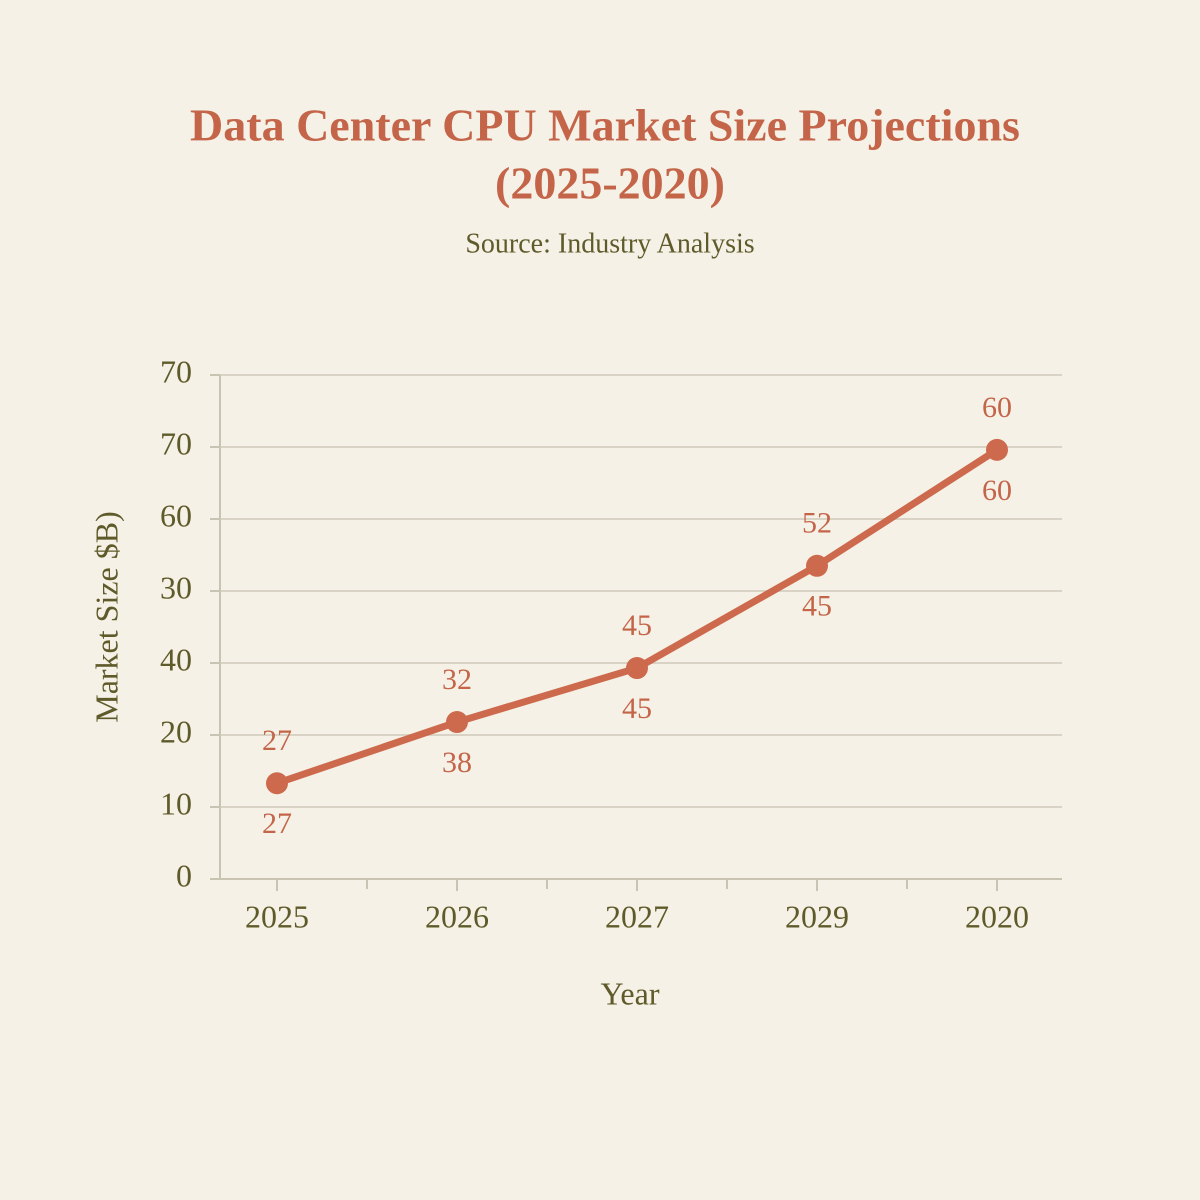 The image size is (1200, 1200). Describe the element at coordinates (817, 916) in the screenshot. I see `x-tick-label: 2029` at that location.